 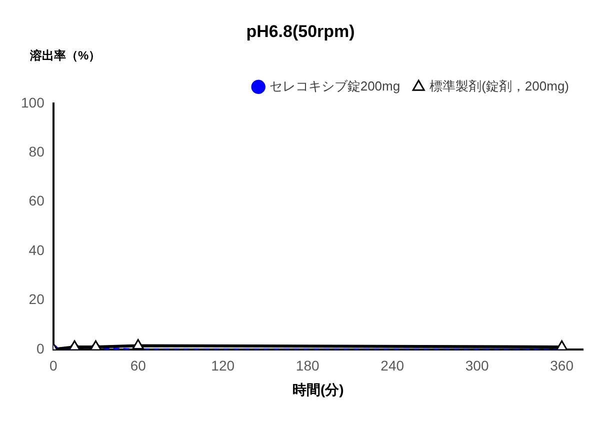 I want to click on y-axis-title: 溶出率（%）, so click(x=65, y=55).